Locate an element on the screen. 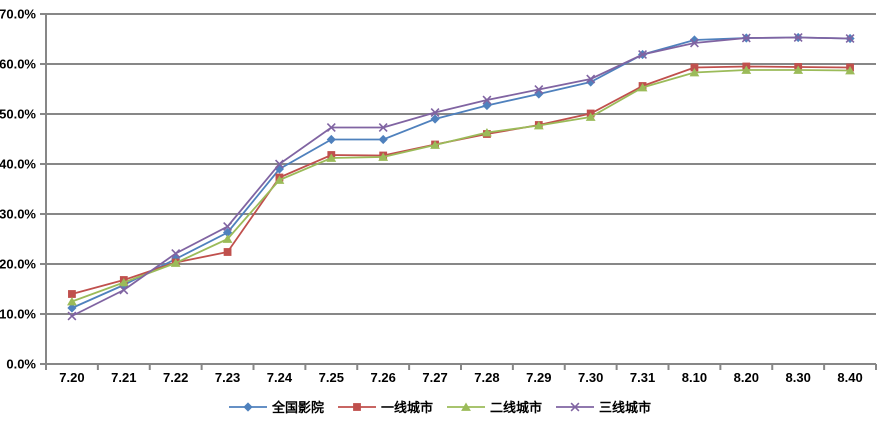 This screenshot has width=880, height=424. legend-item-tier1-cities: 一线城市 is located at coordinates (385, 407).